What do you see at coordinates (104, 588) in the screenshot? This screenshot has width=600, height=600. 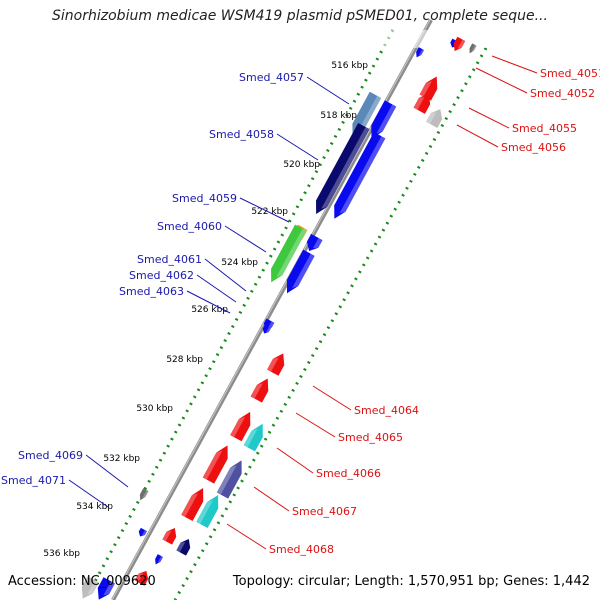 I see `gene-bottom-blue` at bounding box center [104, 588].